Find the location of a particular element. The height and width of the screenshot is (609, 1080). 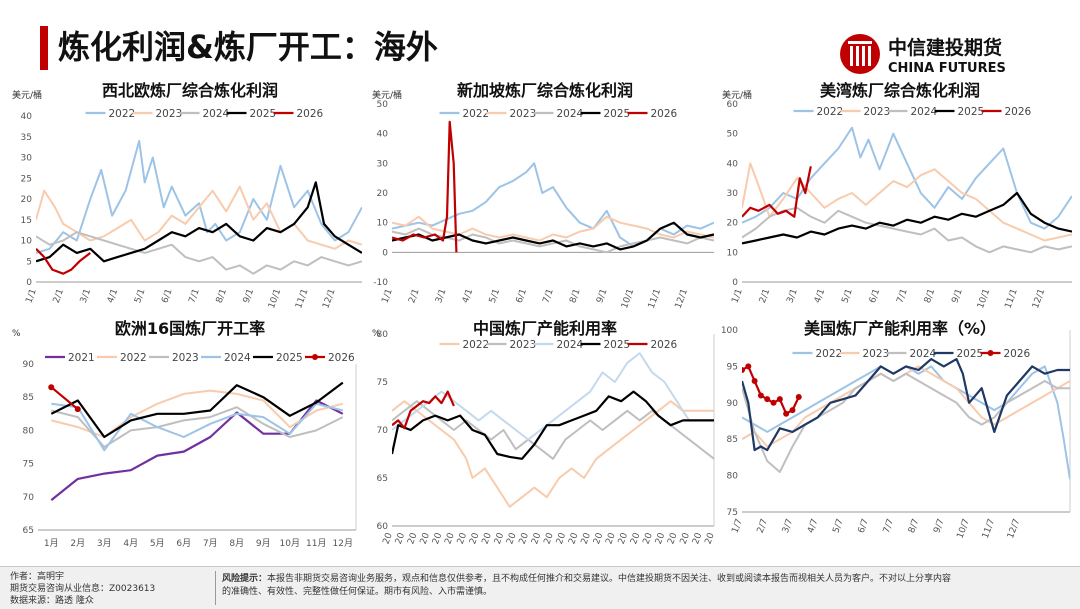

chart-1-xtick: 5/1 is located at coordinates (495, 296).